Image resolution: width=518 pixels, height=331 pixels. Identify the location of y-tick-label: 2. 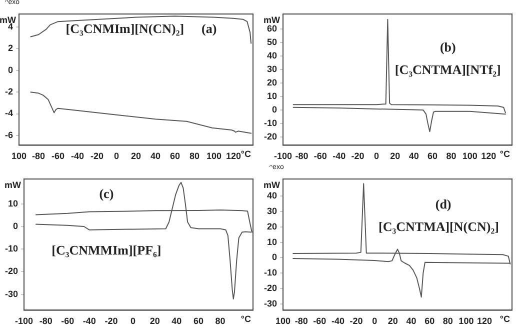
(10, 48).